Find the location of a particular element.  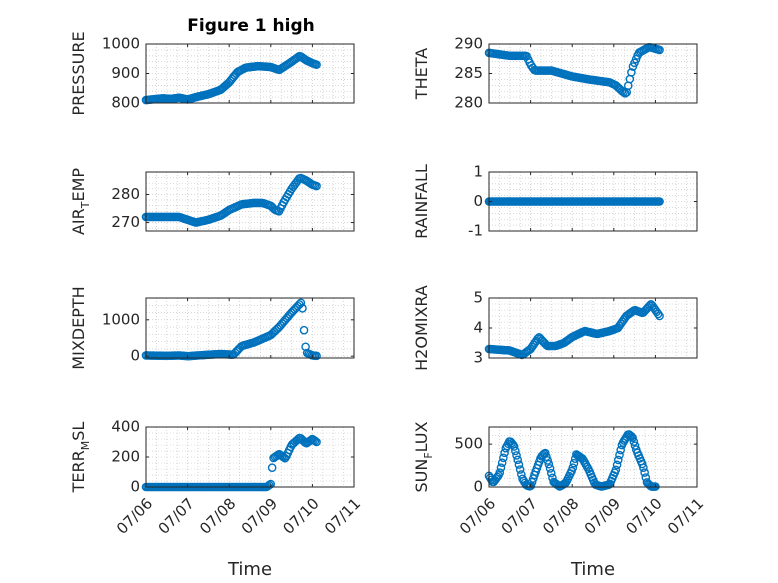

y-tick-label: 270 is located at coordinates (125, 222).